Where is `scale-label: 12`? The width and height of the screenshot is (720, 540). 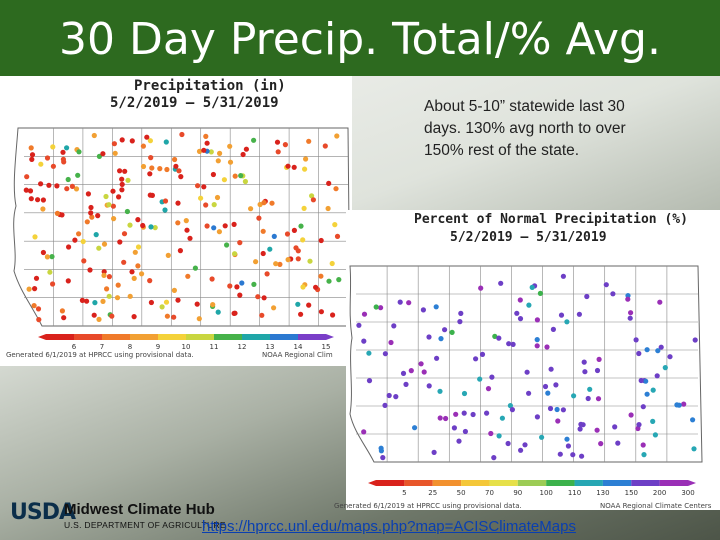 scale-label: 12 is located at coordinates (242, 347).